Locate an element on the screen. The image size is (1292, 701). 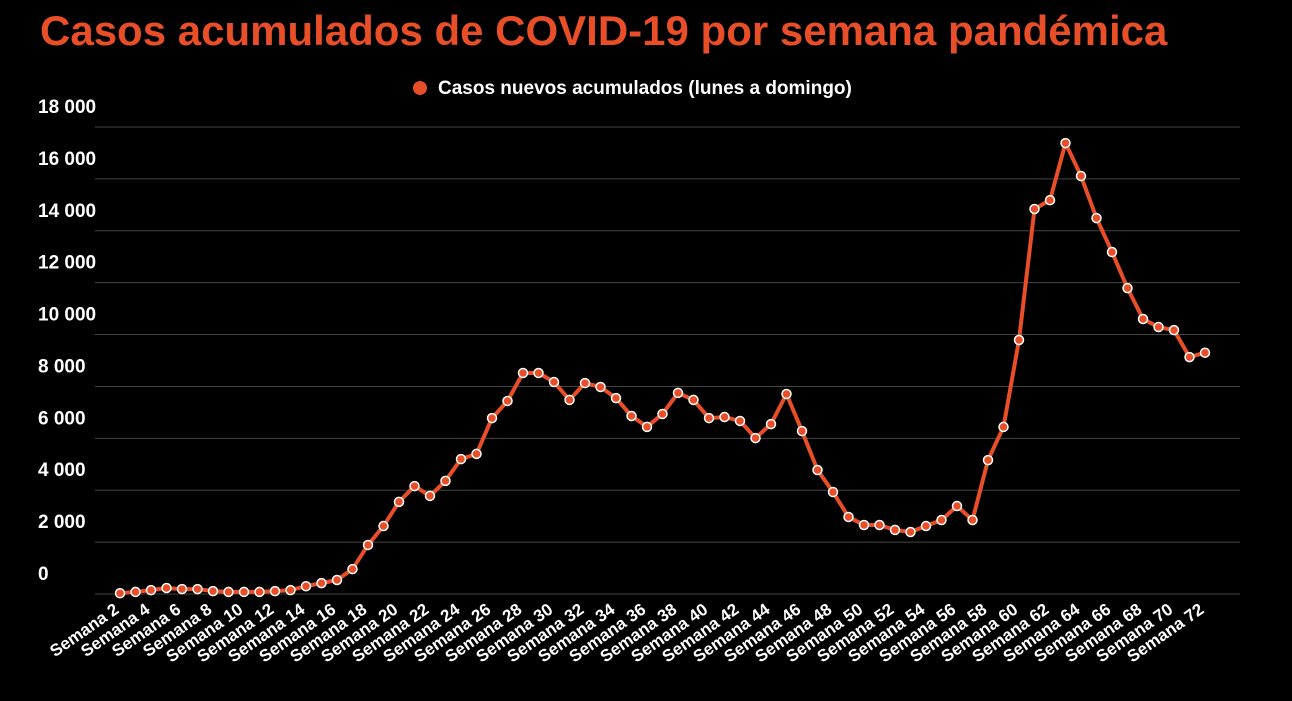
y-tick-label: 14 000 is located at coordinates (67, 211).